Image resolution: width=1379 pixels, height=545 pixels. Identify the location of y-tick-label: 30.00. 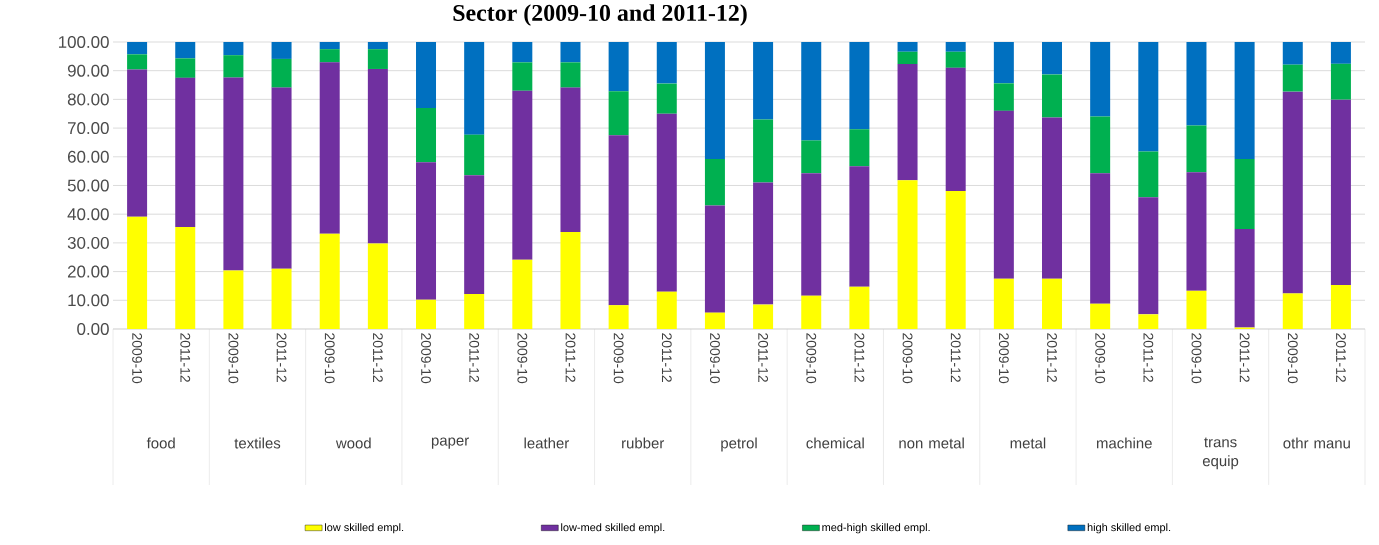
(88, 242).